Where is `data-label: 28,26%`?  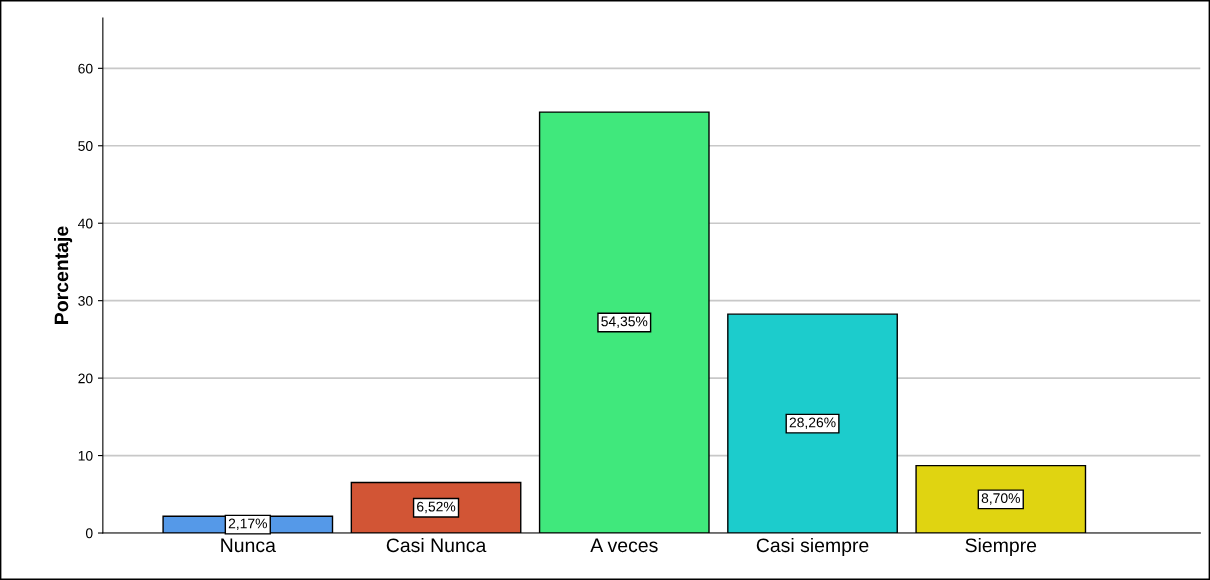 data-label: 28,26% is located at coordinates (812, 423).